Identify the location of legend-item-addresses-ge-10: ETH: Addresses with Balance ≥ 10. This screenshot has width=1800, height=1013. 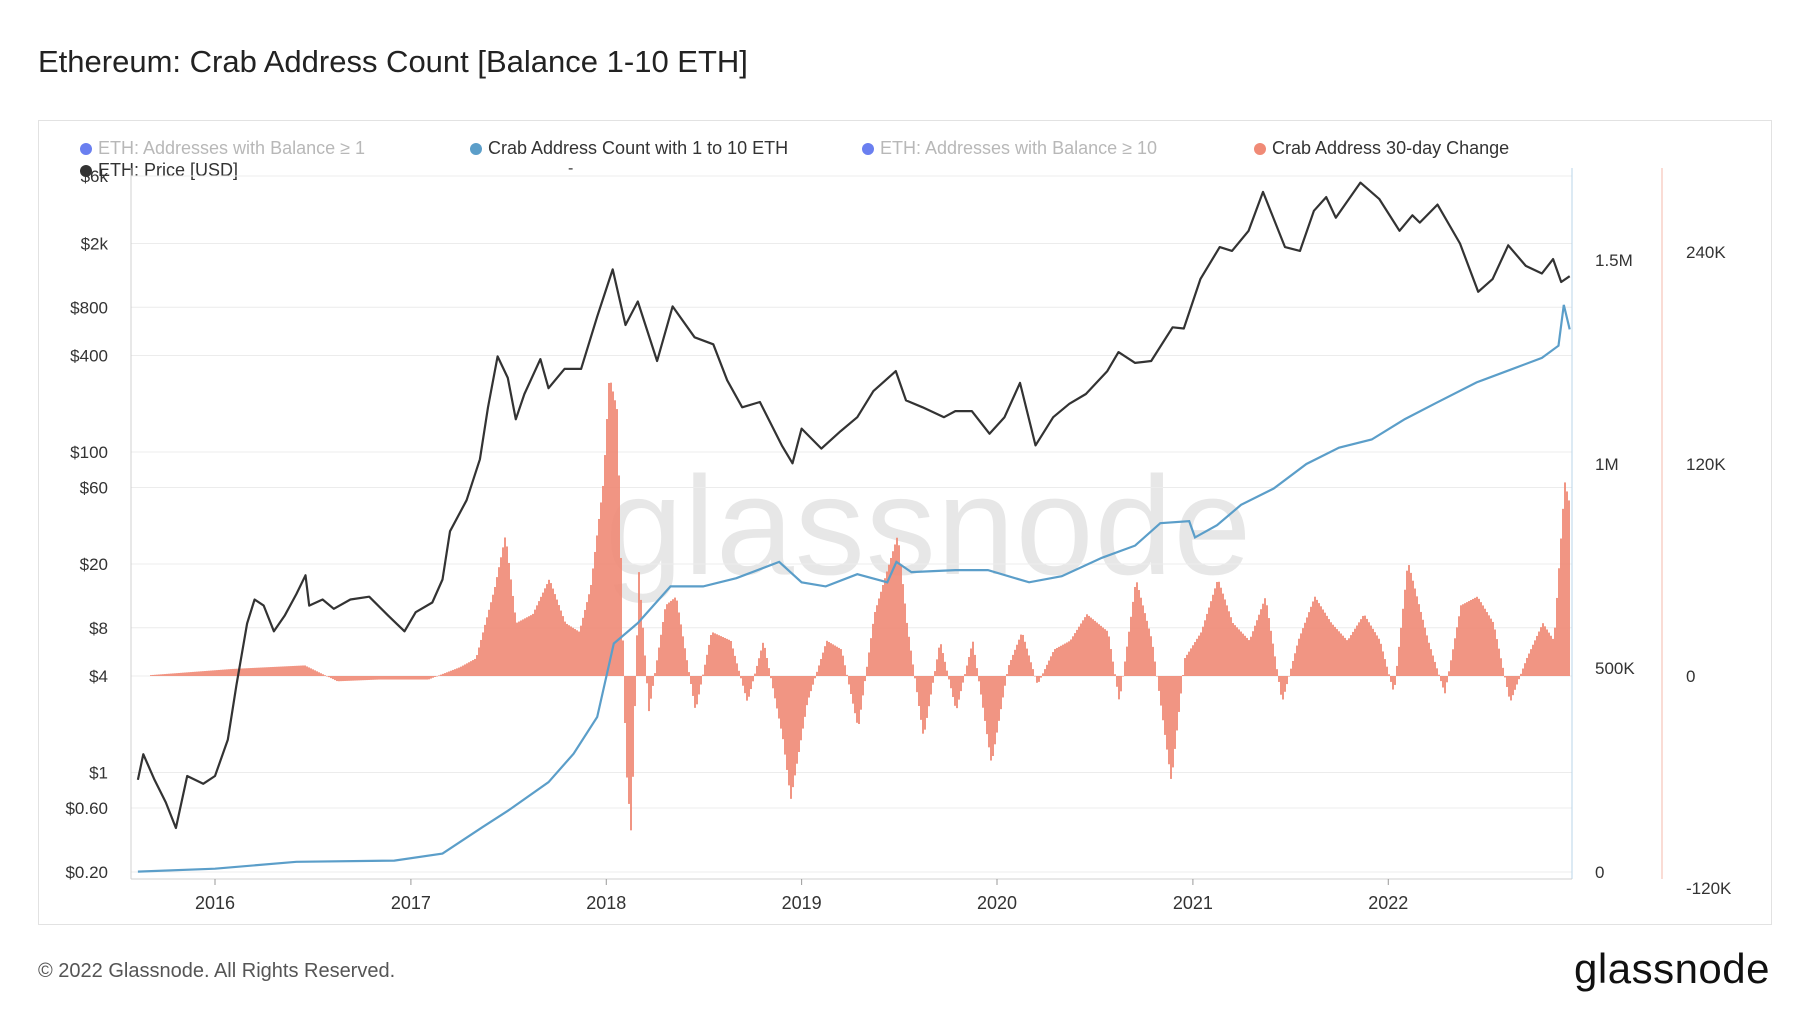
(1009, 148).